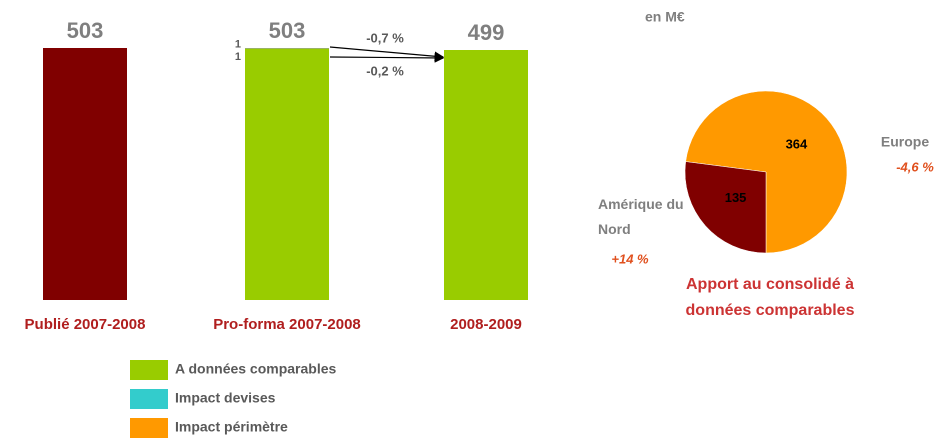  What do you see at coordinates (915, 166) in the screenshot?
I see `change-label: -4,6 %` at bounding box center [915, 166].